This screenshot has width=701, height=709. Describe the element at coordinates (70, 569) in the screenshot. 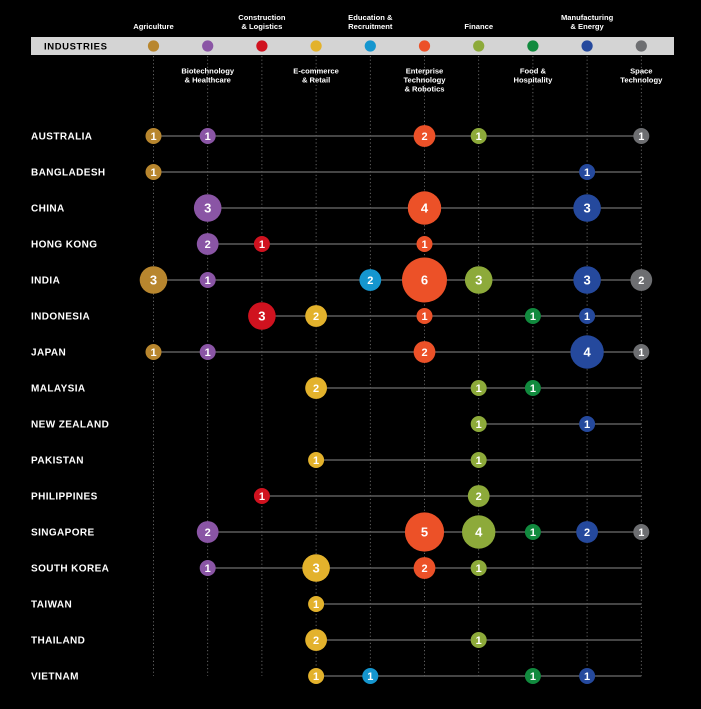

I see `country-label: SOUTH KOREA` at that location.